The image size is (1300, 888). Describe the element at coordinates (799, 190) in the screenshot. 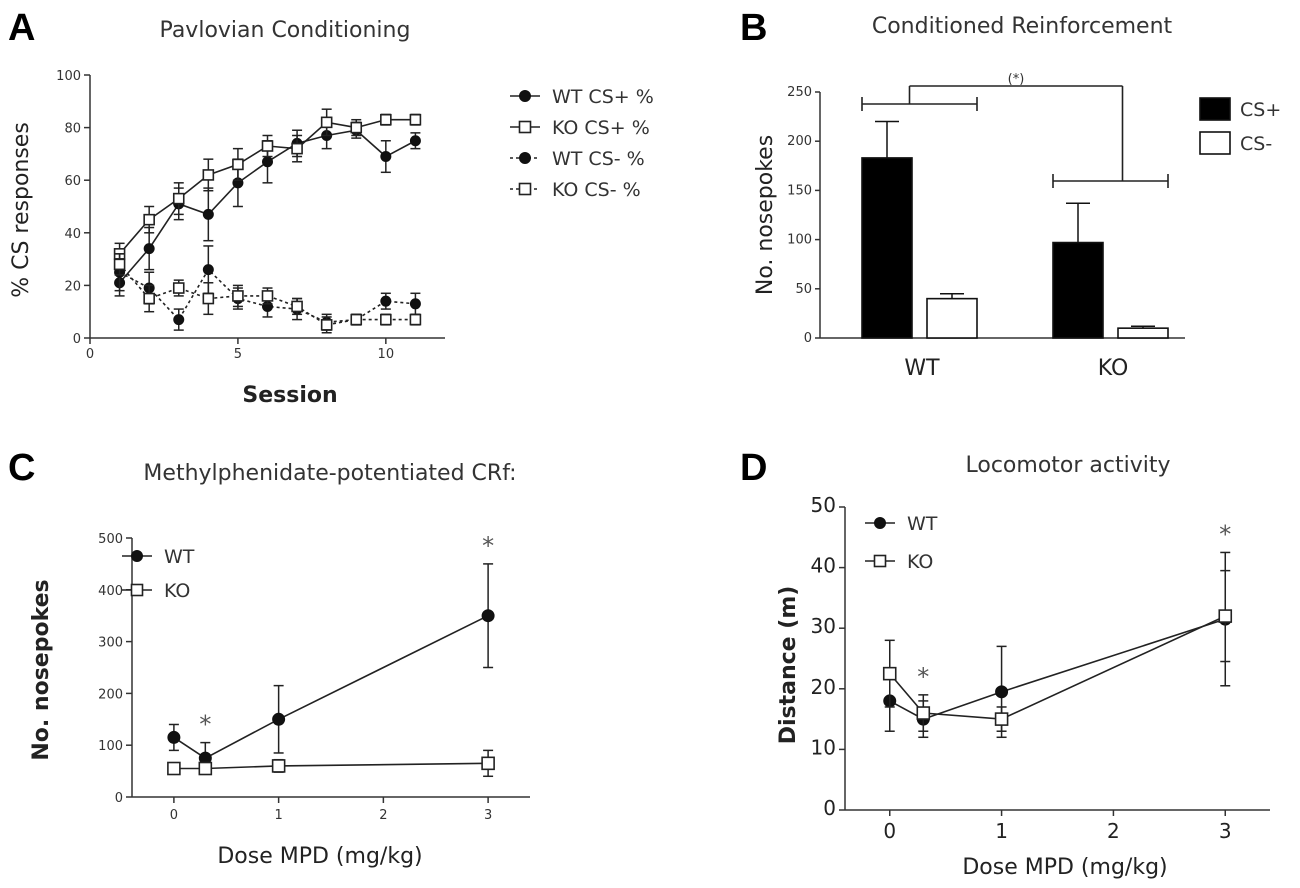

I see `y-tick-label: 150` at that location.